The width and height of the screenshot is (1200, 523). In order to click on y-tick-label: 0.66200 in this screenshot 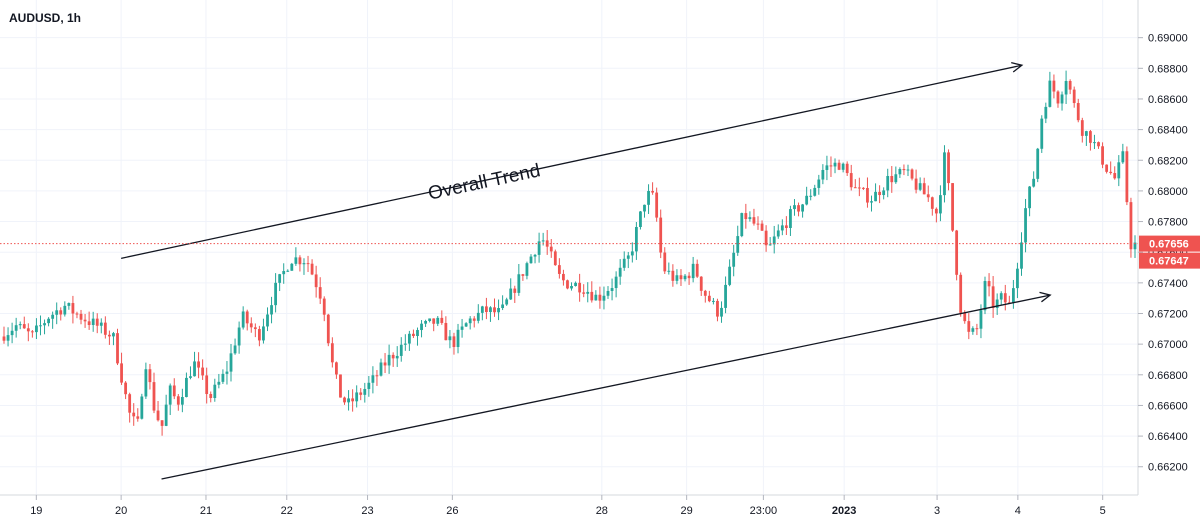, I will do `click(1168, 468)`.